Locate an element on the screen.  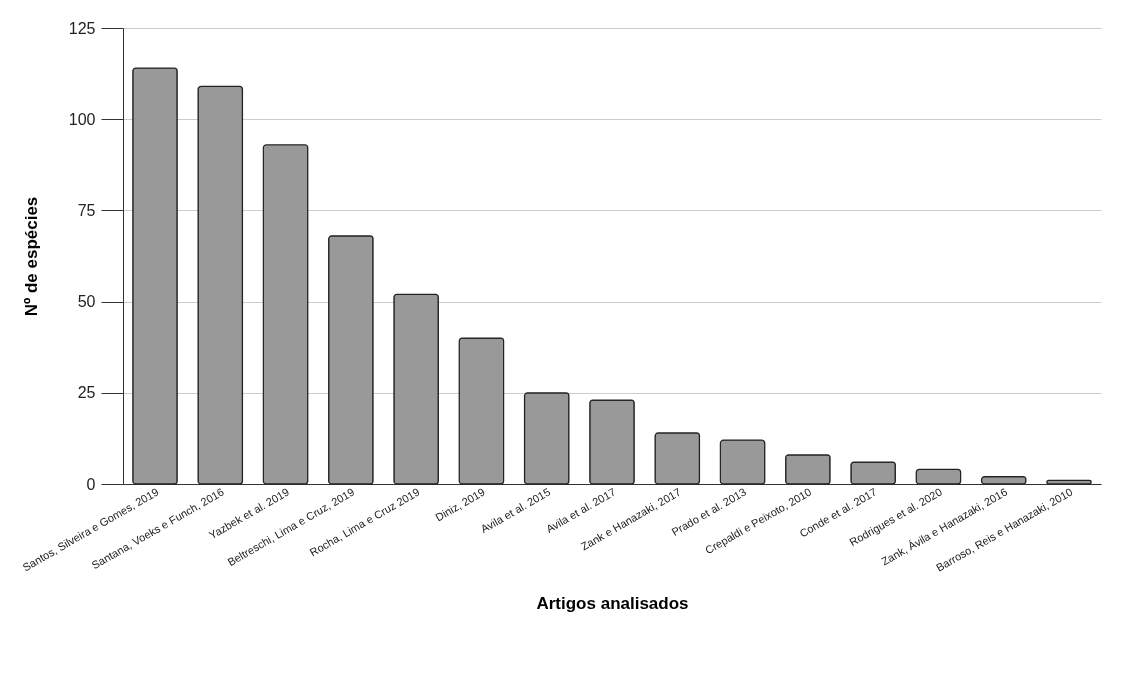
y-tick-label: 125 is located at coordinates (82, 28).